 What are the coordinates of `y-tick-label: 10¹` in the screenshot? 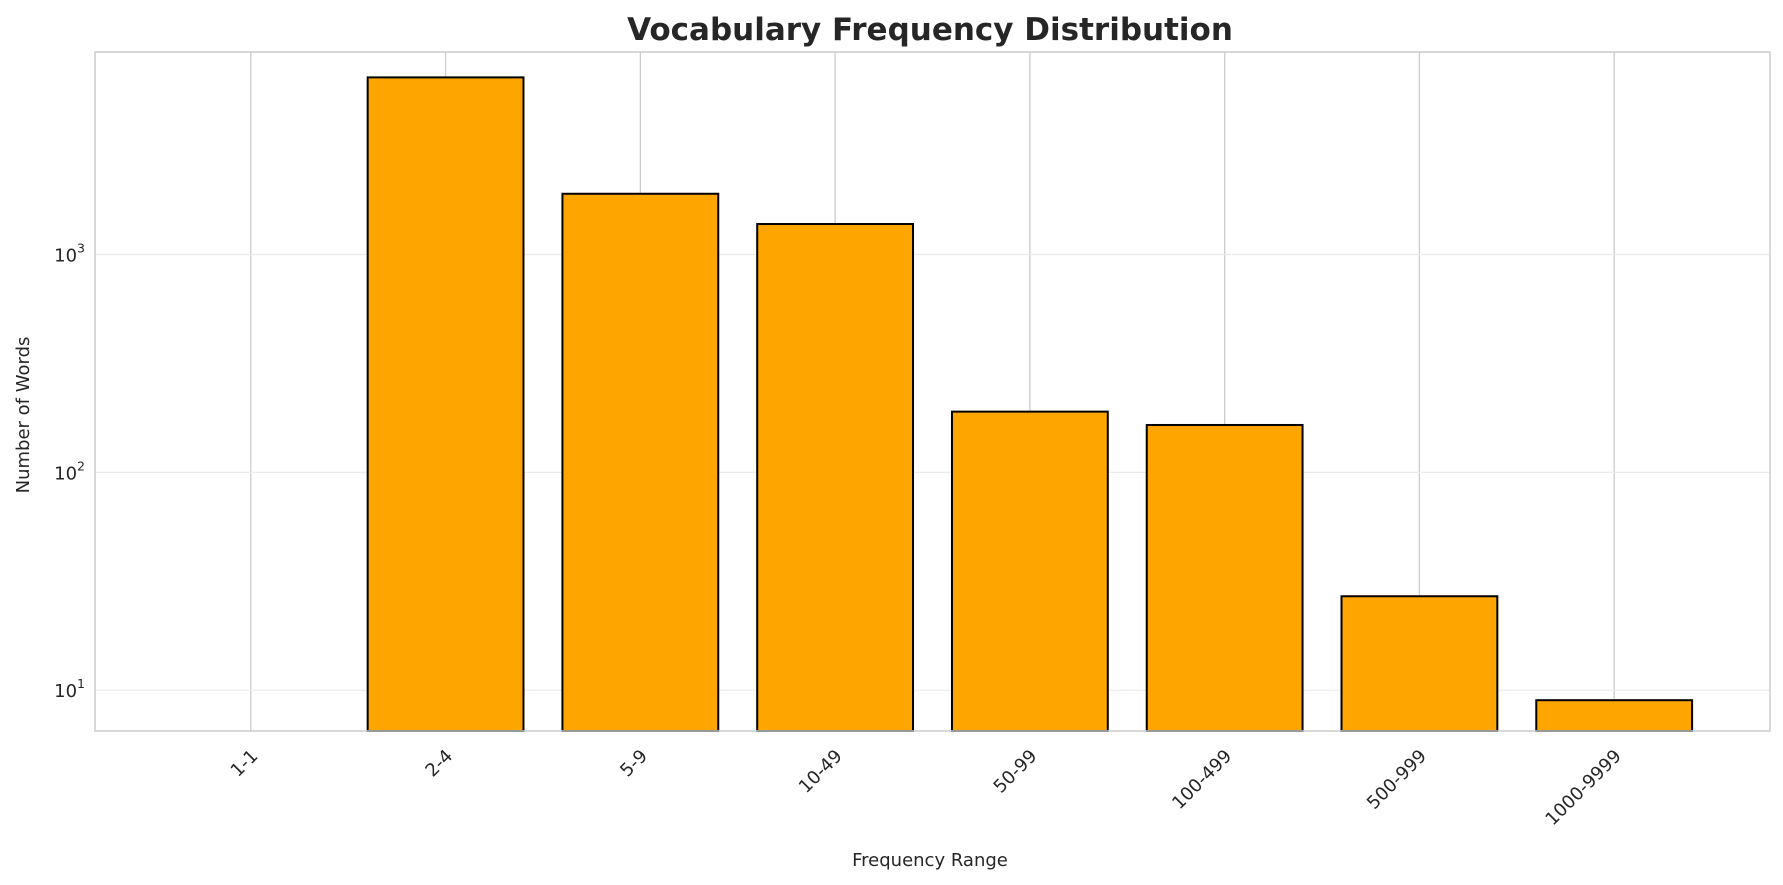 It's located at (69, 689).